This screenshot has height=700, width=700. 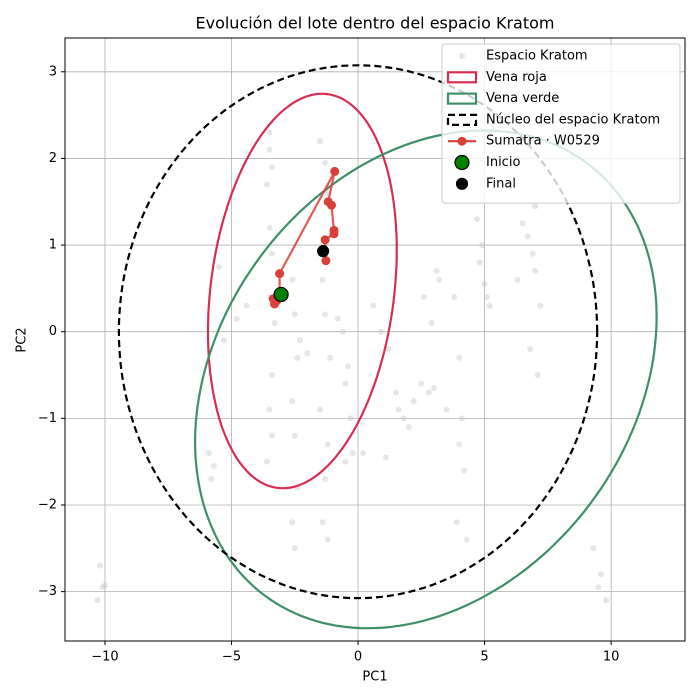 I want to click on y-tick-label: 1, so click(x=53, y=245).